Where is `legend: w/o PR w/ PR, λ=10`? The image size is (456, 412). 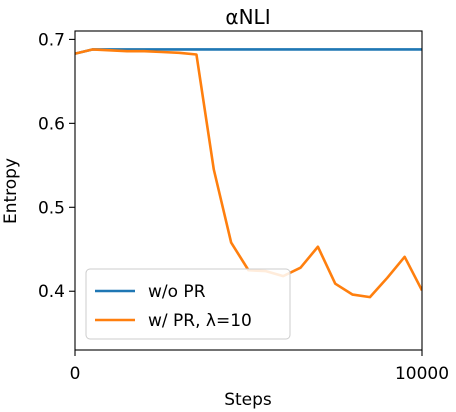 legend: w/o PR w/ PR, λ=10 is located at coordinates (188, 304).